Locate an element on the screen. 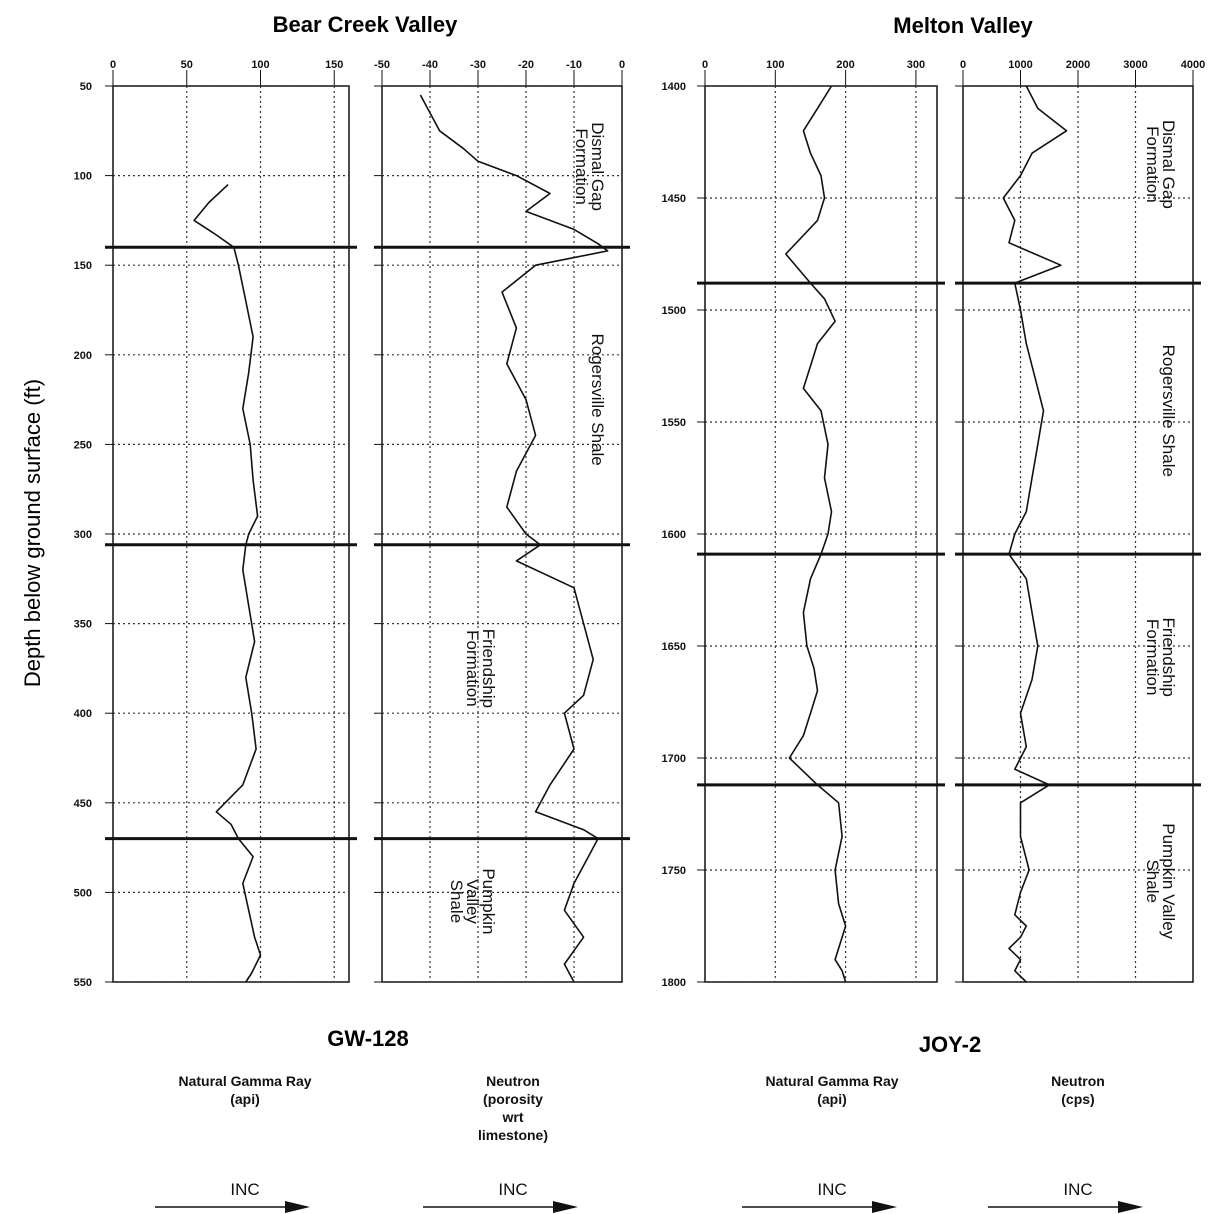 This screenshot has height=1214, width=1213. y-tick-label: 1800 is located at coordinates (674, 983).